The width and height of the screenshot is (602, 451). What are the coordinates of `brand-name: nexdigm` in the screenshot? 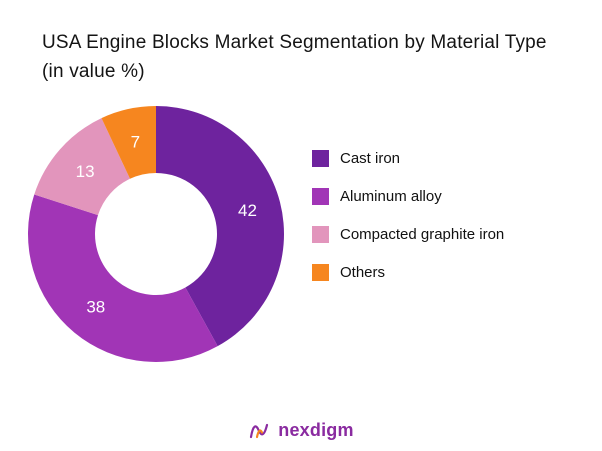 It's located at (316, 429).